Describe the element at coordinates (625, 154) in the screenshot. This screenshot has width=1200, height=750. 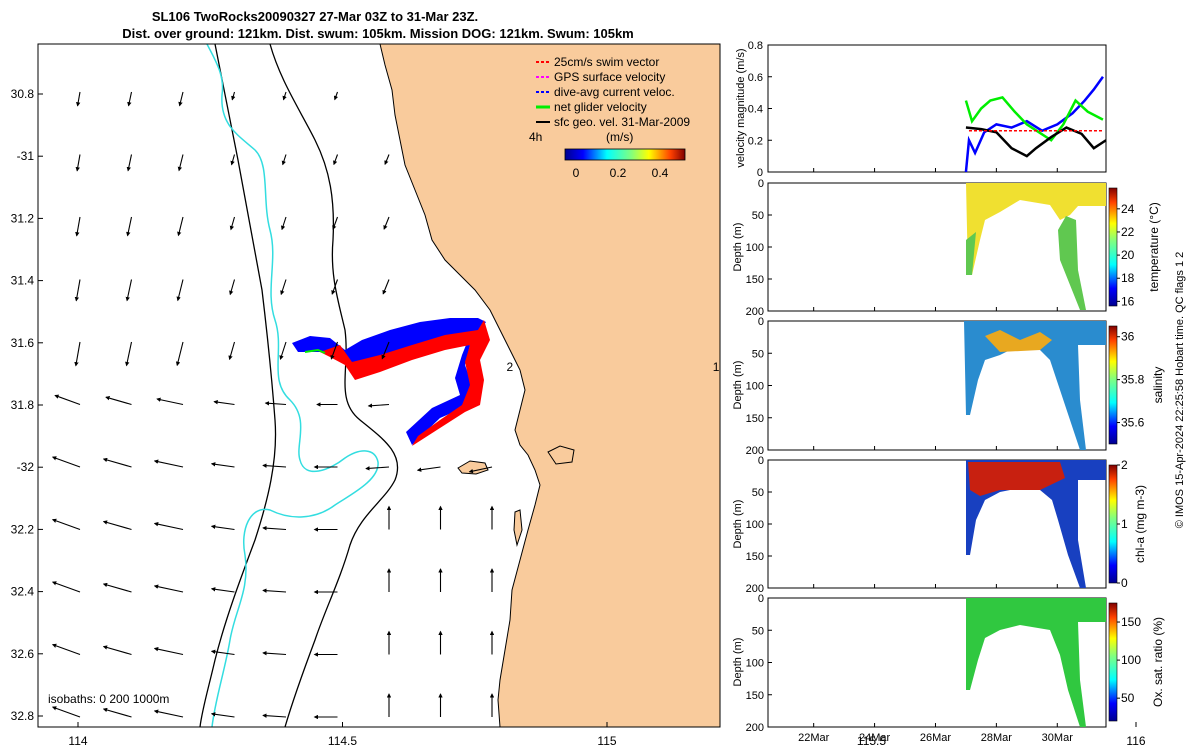
I see `speed-colorbar` at that location.